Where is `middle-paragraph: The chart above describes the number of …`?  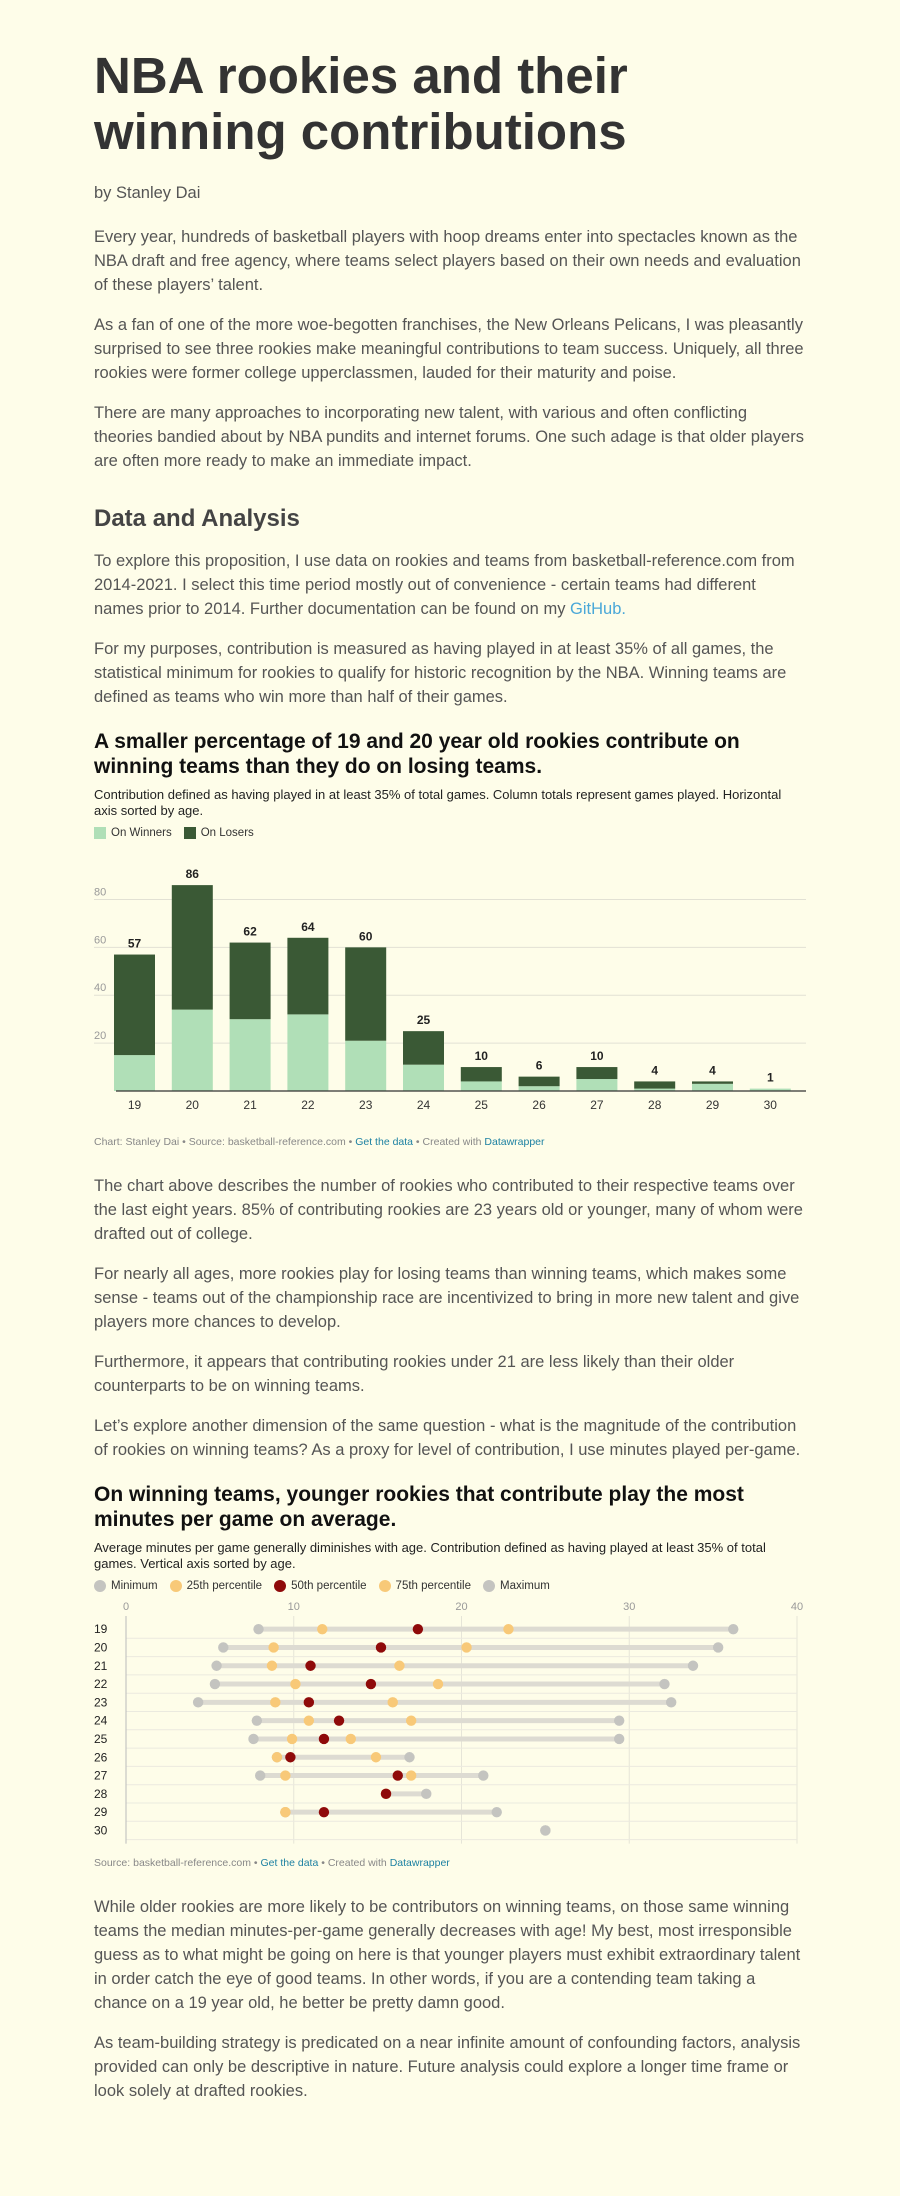
middle-paragraph: The chart above describes the number of … is located at coordinates (448, 1210).